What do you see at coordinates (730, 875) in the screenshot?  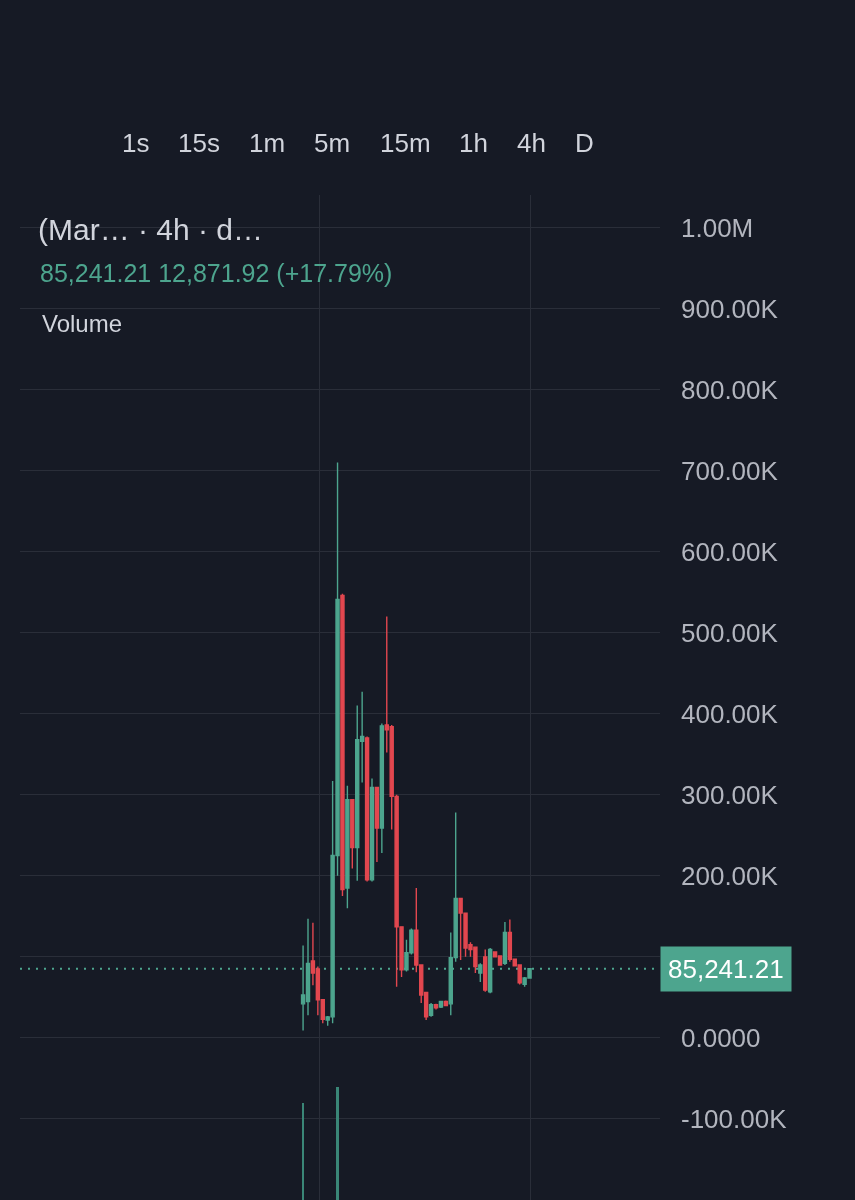 I see `y-tick-label: 200.00K` at bounding box center [730, 875].